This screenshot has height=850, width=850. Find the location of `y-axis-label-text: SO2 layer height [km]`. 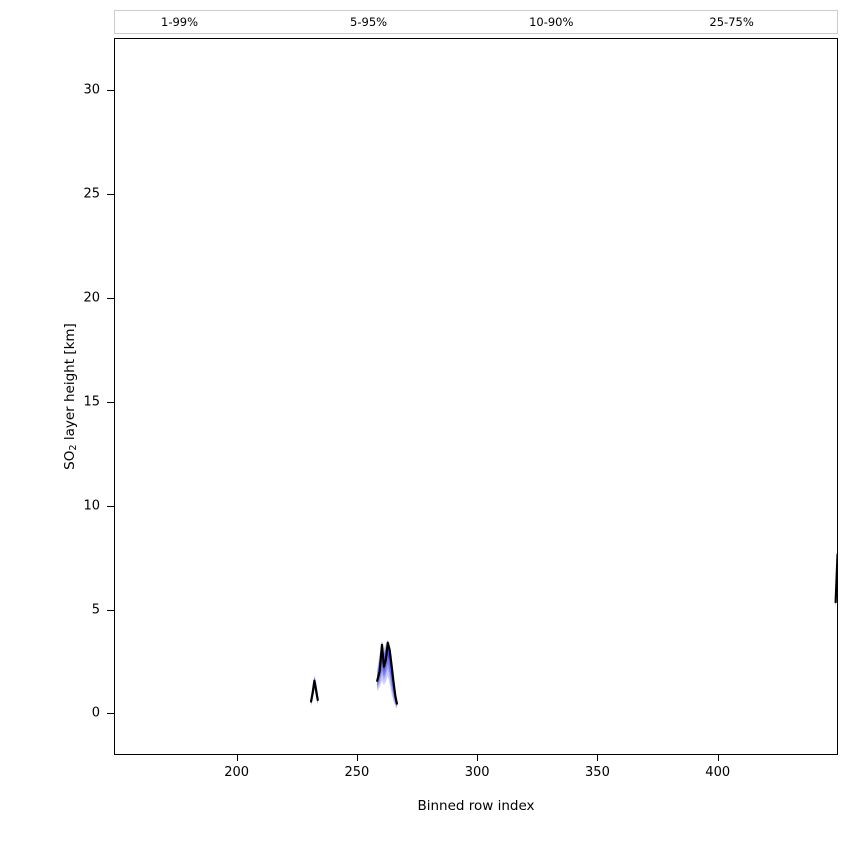

y-axis-label-text: SO2 layer height [km] is located at coordinates (71, 396).